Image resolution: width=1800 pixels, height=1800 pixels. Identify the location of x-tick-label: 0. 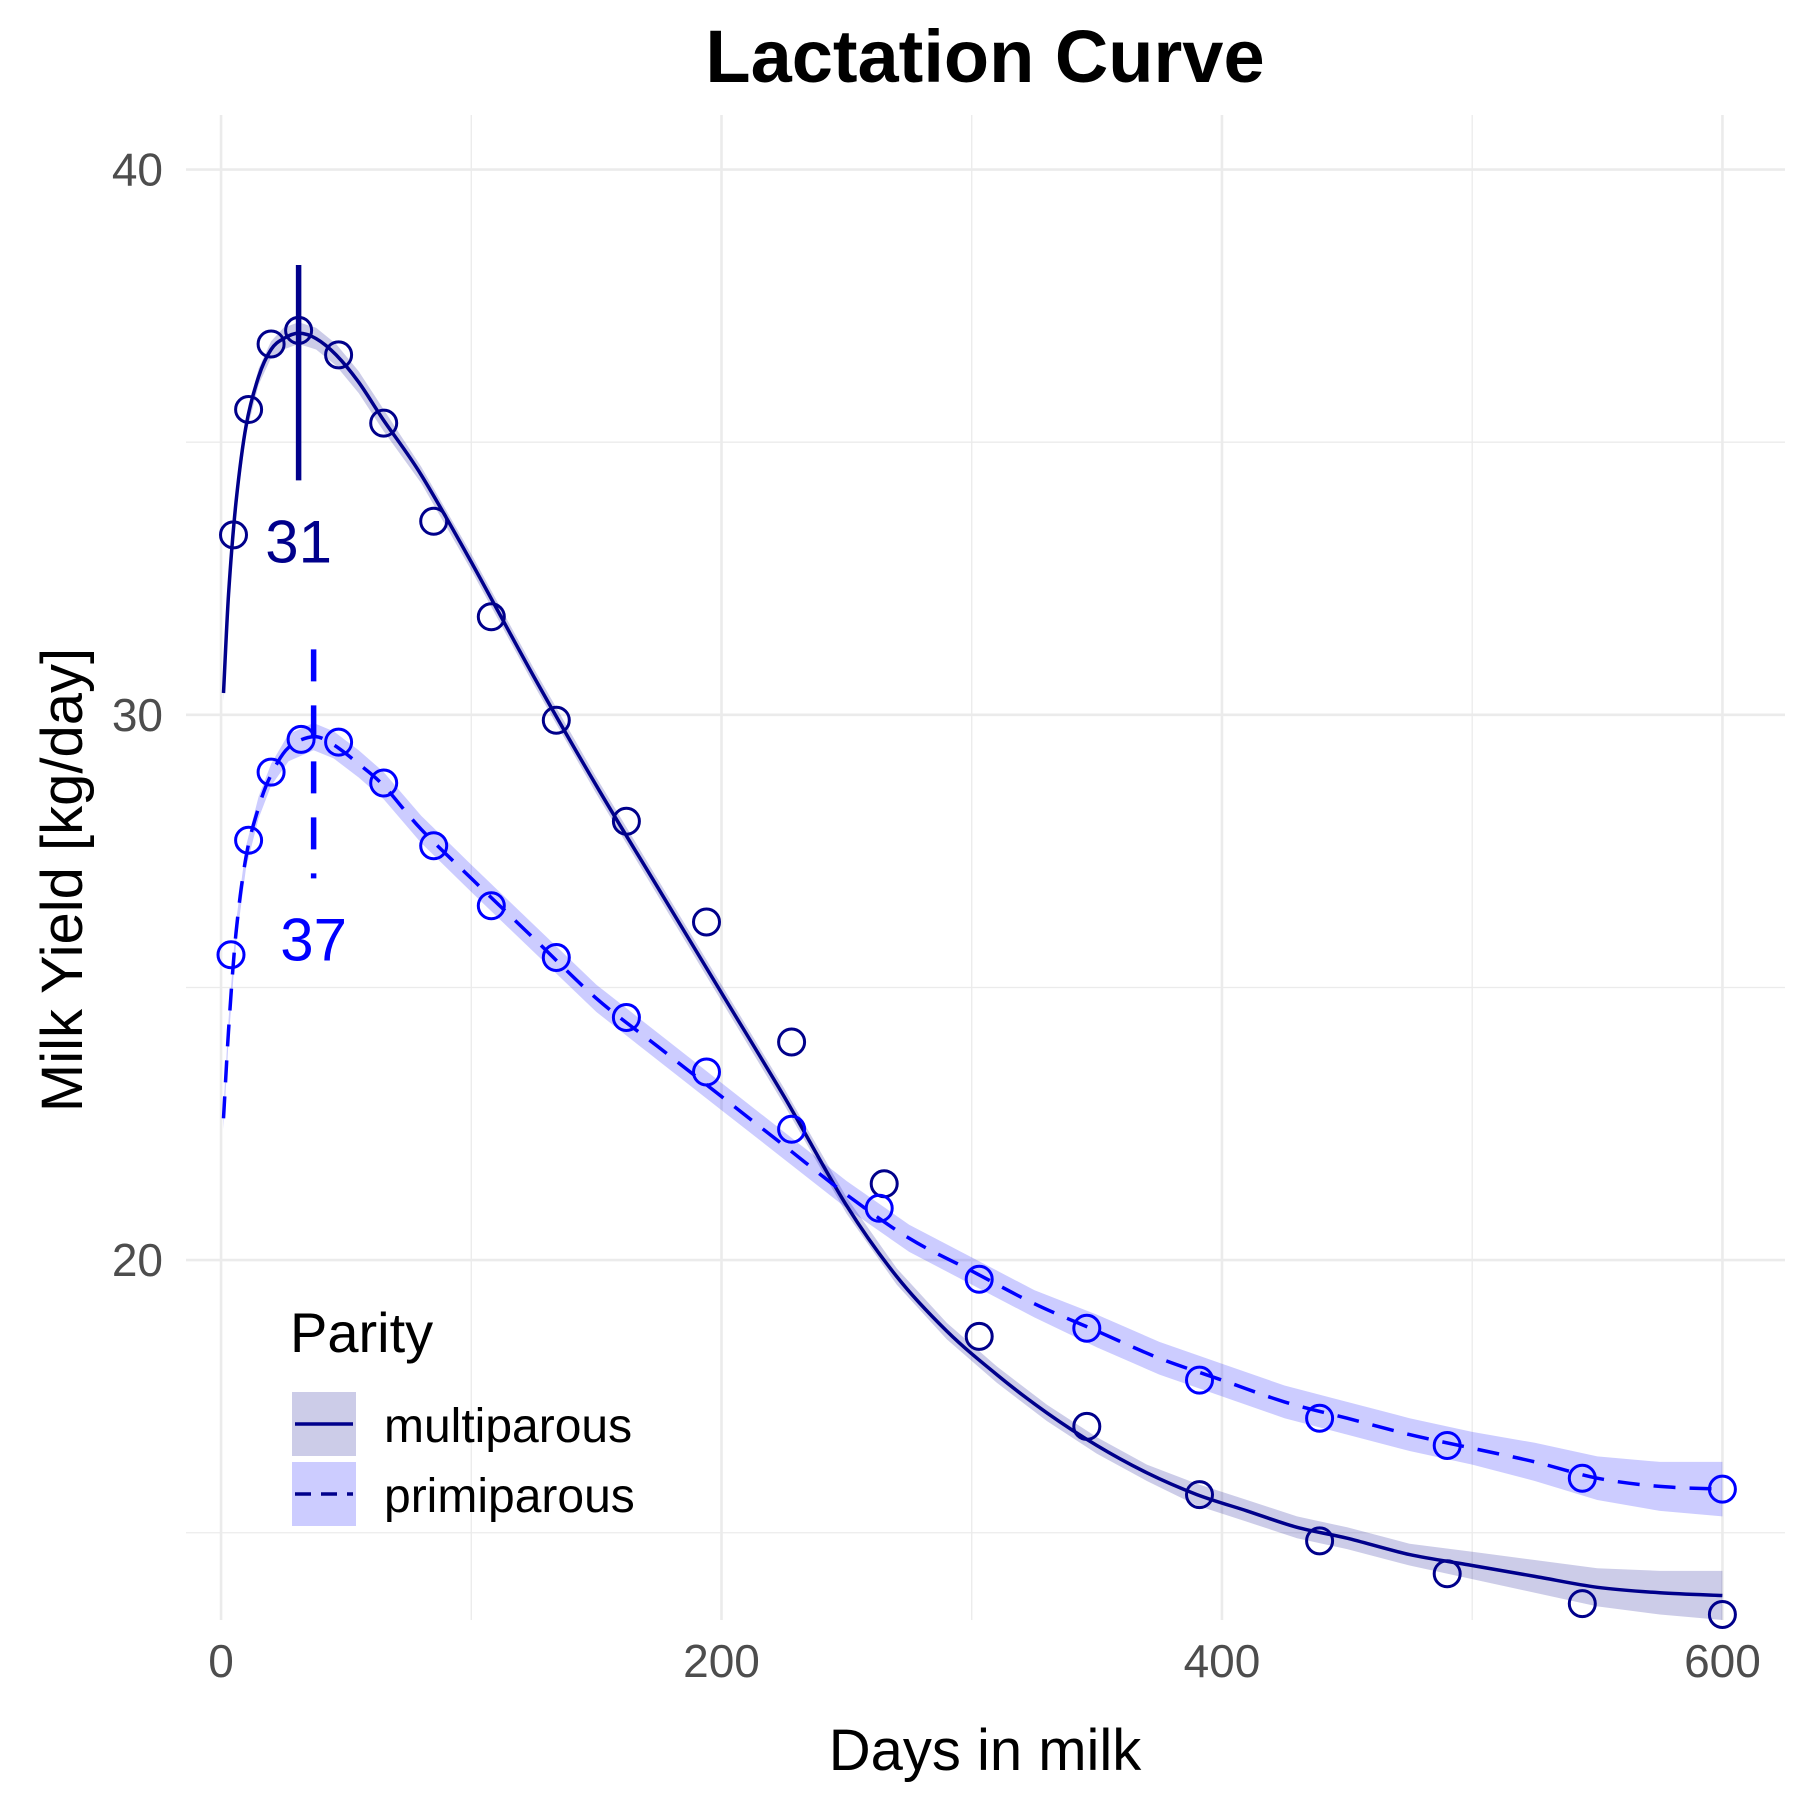
(221, 1661).